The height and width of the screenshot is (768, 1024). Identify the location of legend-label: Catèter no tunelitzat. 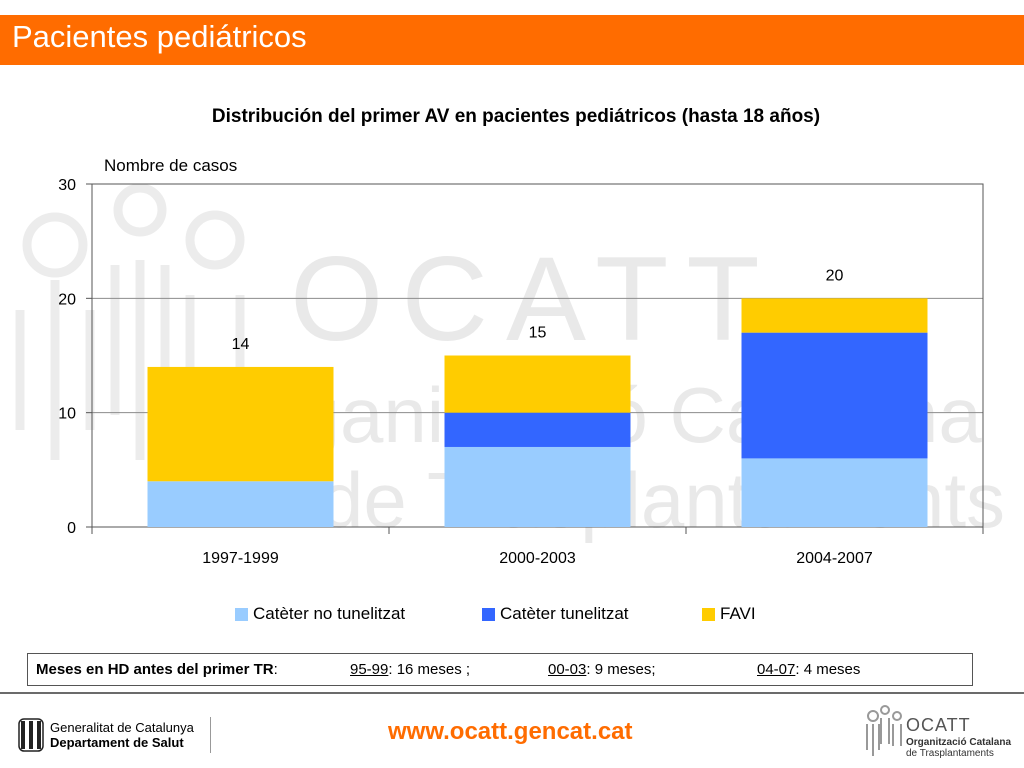
(329, 613).